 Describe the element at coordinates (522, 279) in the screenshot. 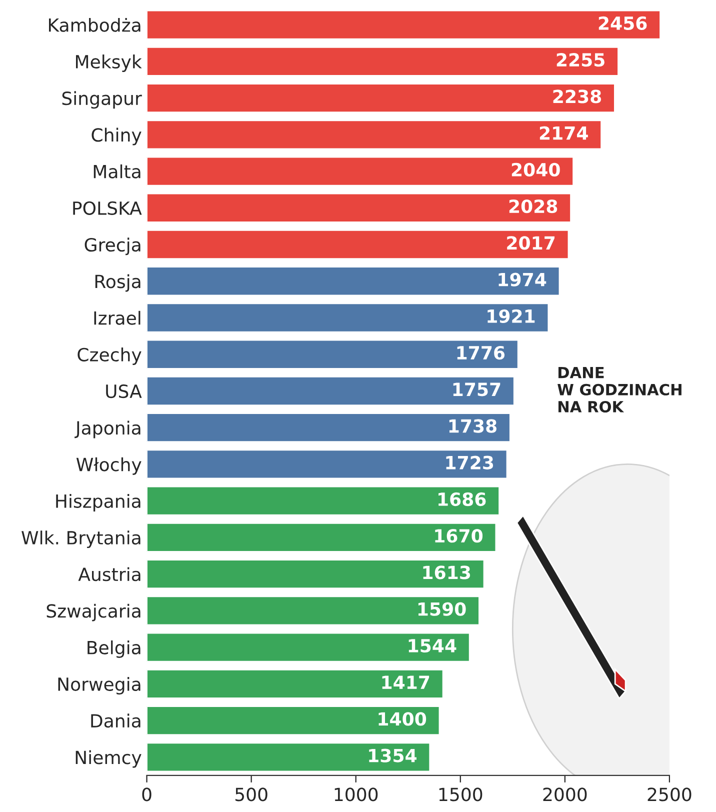

I see `data-label: 1974` at that location.